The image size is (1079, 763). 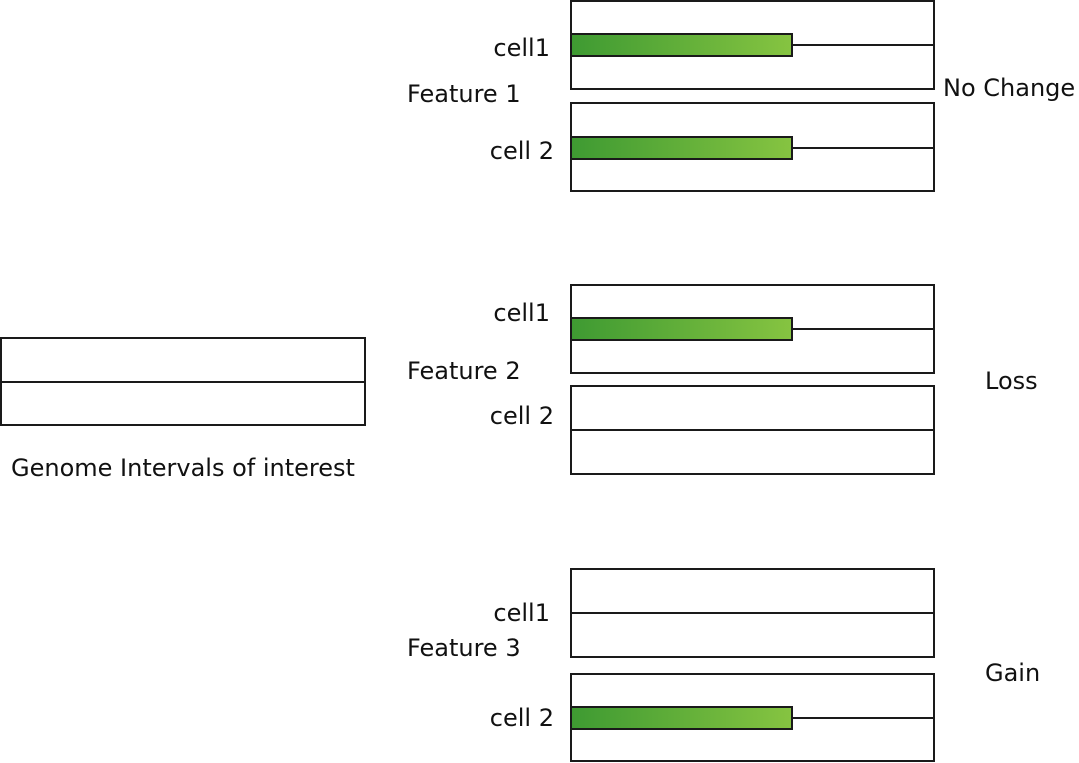 What do you see at coordinates (1012, 673) in the screenshot?
I see `outcome-label: Gain` at bounding box center [1012, 673].